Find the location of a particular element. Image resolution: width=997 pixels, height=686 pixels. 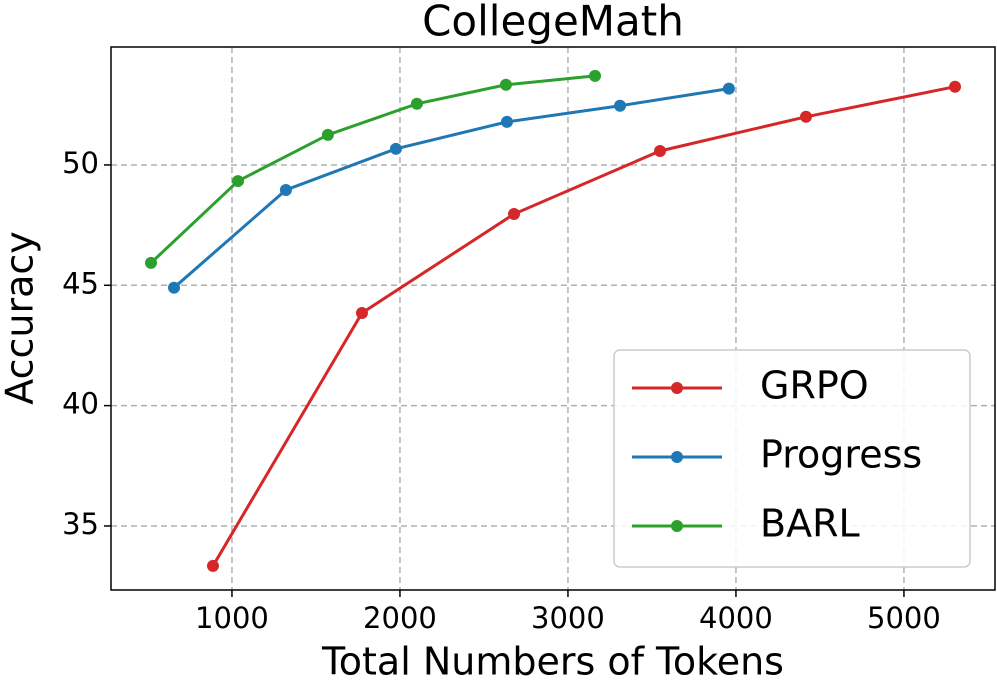

legend-box is located at coordinates (792, 458).